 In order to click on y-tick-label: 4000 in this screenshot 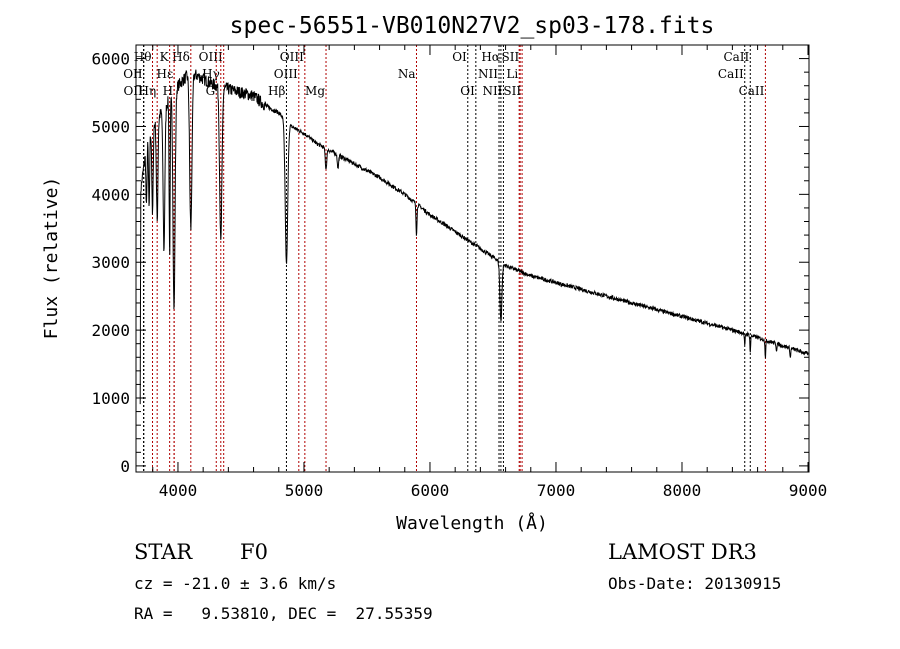, I will do `click(110, 194)`.